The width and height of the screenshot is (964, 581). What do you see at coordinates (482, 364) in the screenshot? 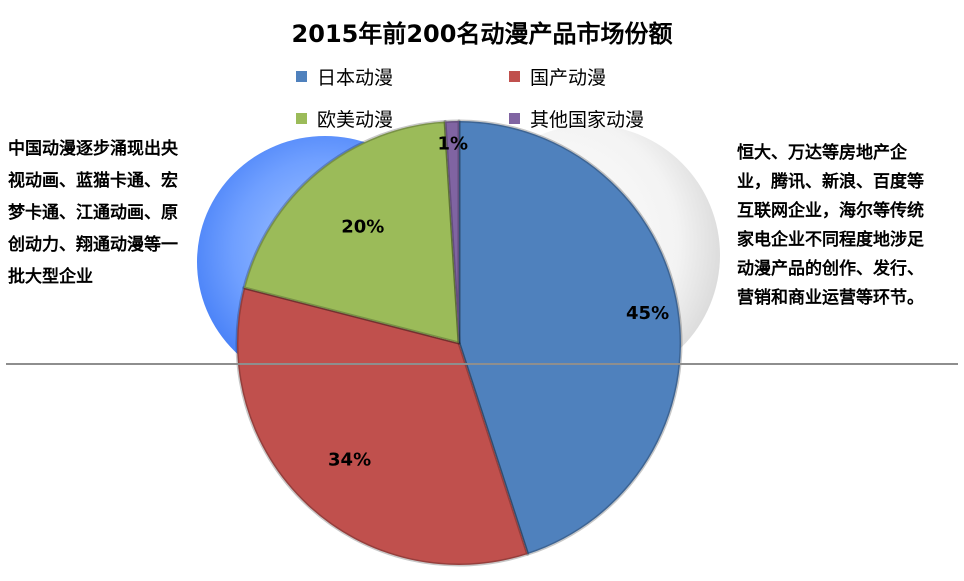
I see `horizontal-divider` at bounding box center [482, 364].